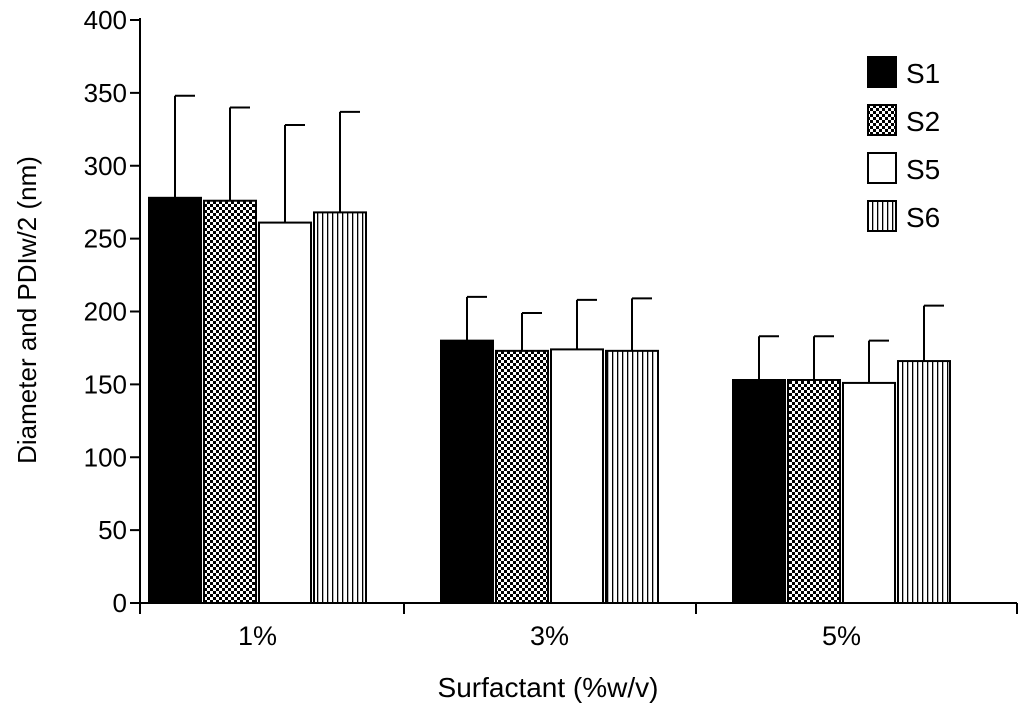 This screenshot has height=715, width=1024. What do you see at coordinates (105, 457) in the screenshot?
I see `y-tick-label: 100` at bounding box center [105, 457].